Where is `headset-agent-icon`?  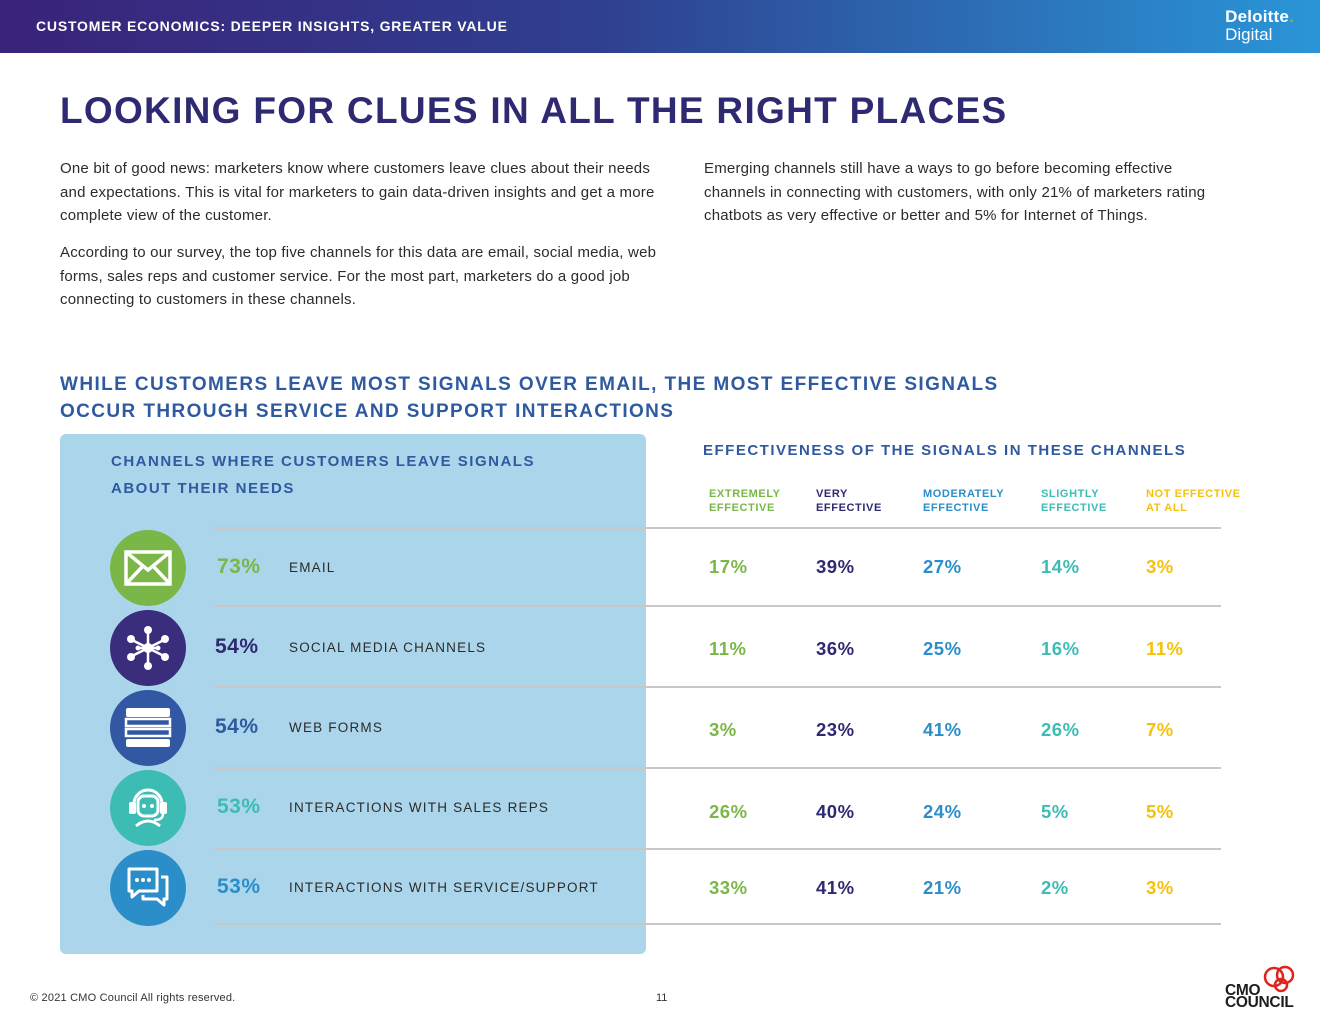
headset-agent-icon is located at coordinates (148, 808).